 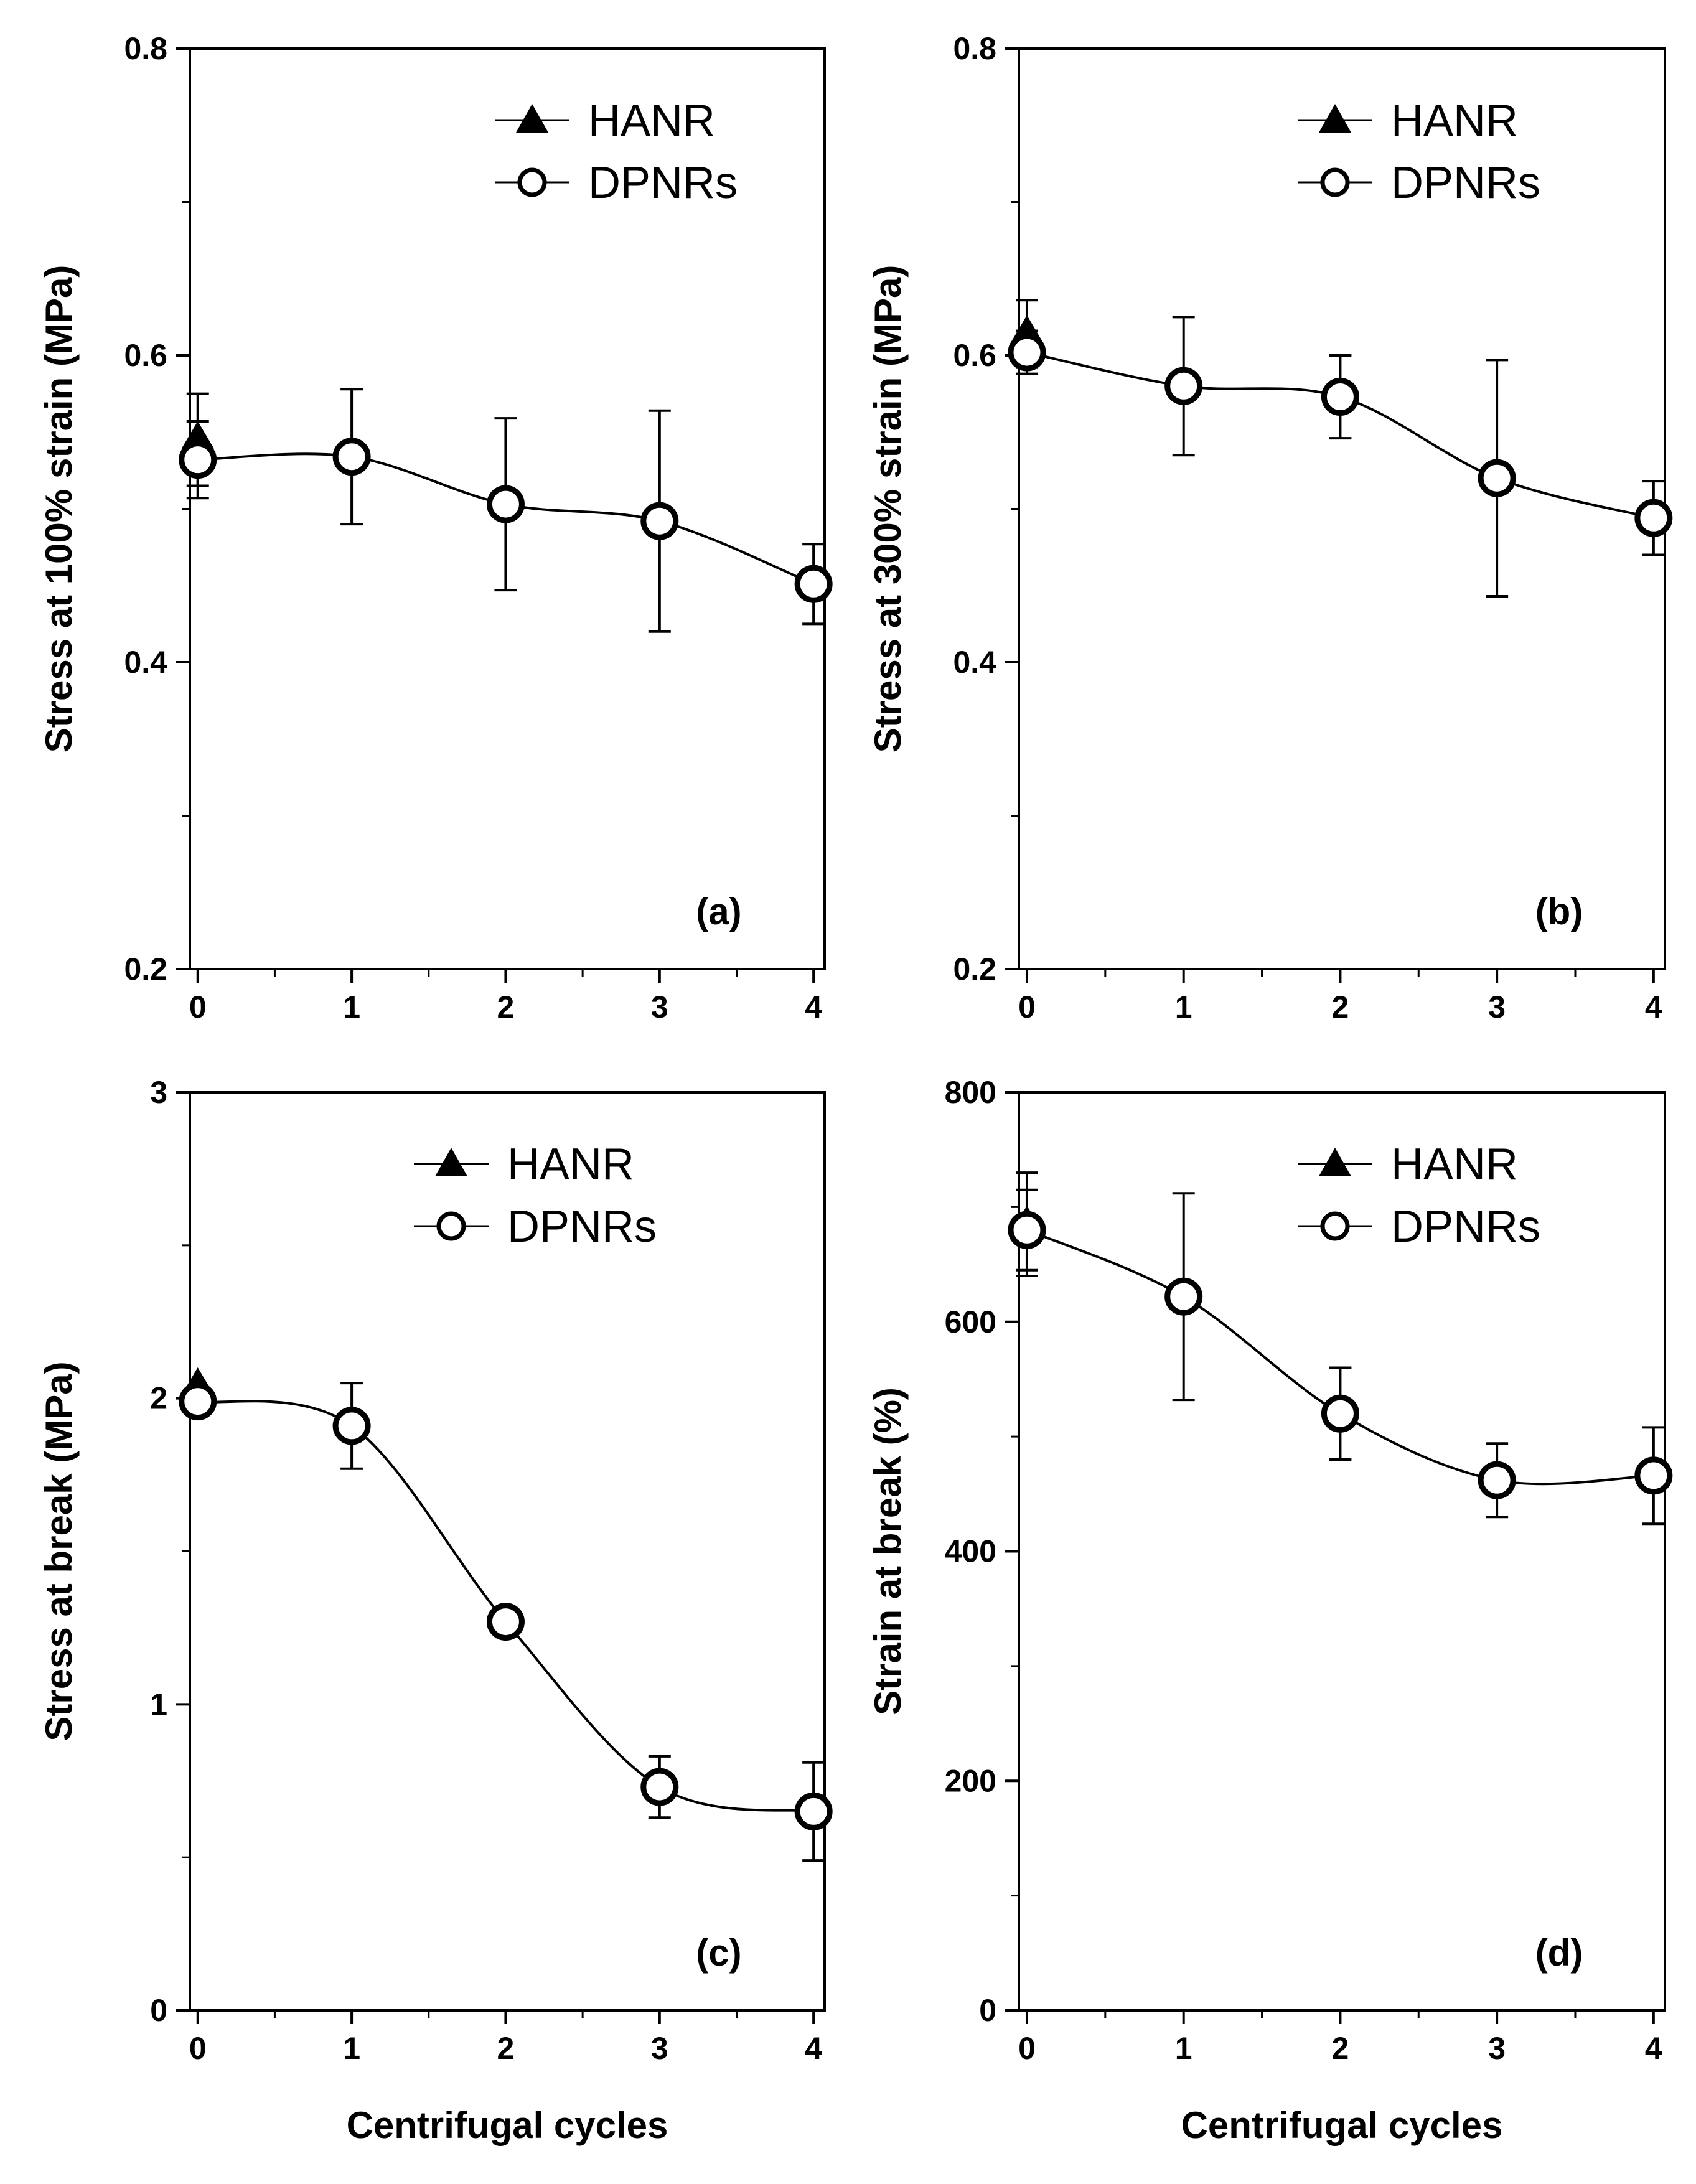 I want to click on panel-label: (b), so click(x=1559, y=911).